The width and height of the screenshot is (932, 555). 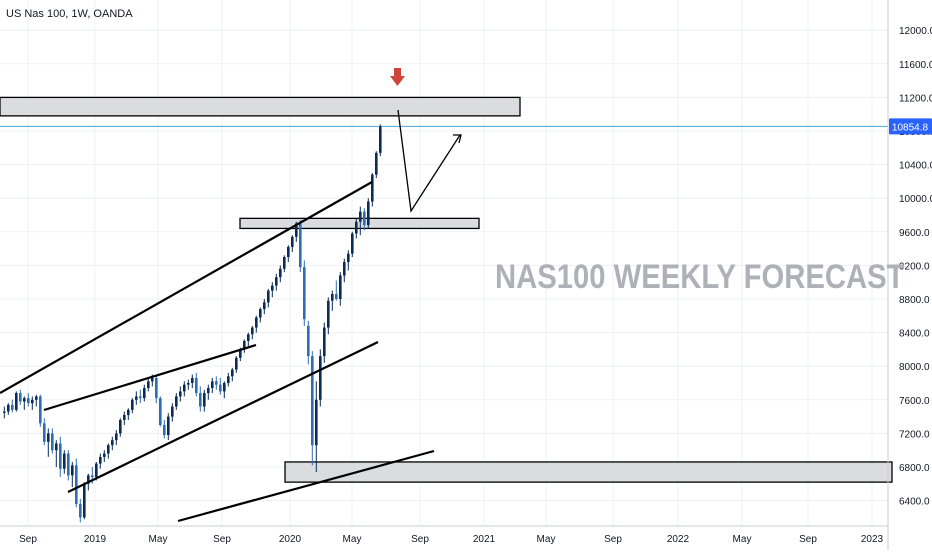 What do you see at coordinates (914, 367) in the screenshot?
I see `y-tick-label: 8000.0` at bounding box center [914, 367].